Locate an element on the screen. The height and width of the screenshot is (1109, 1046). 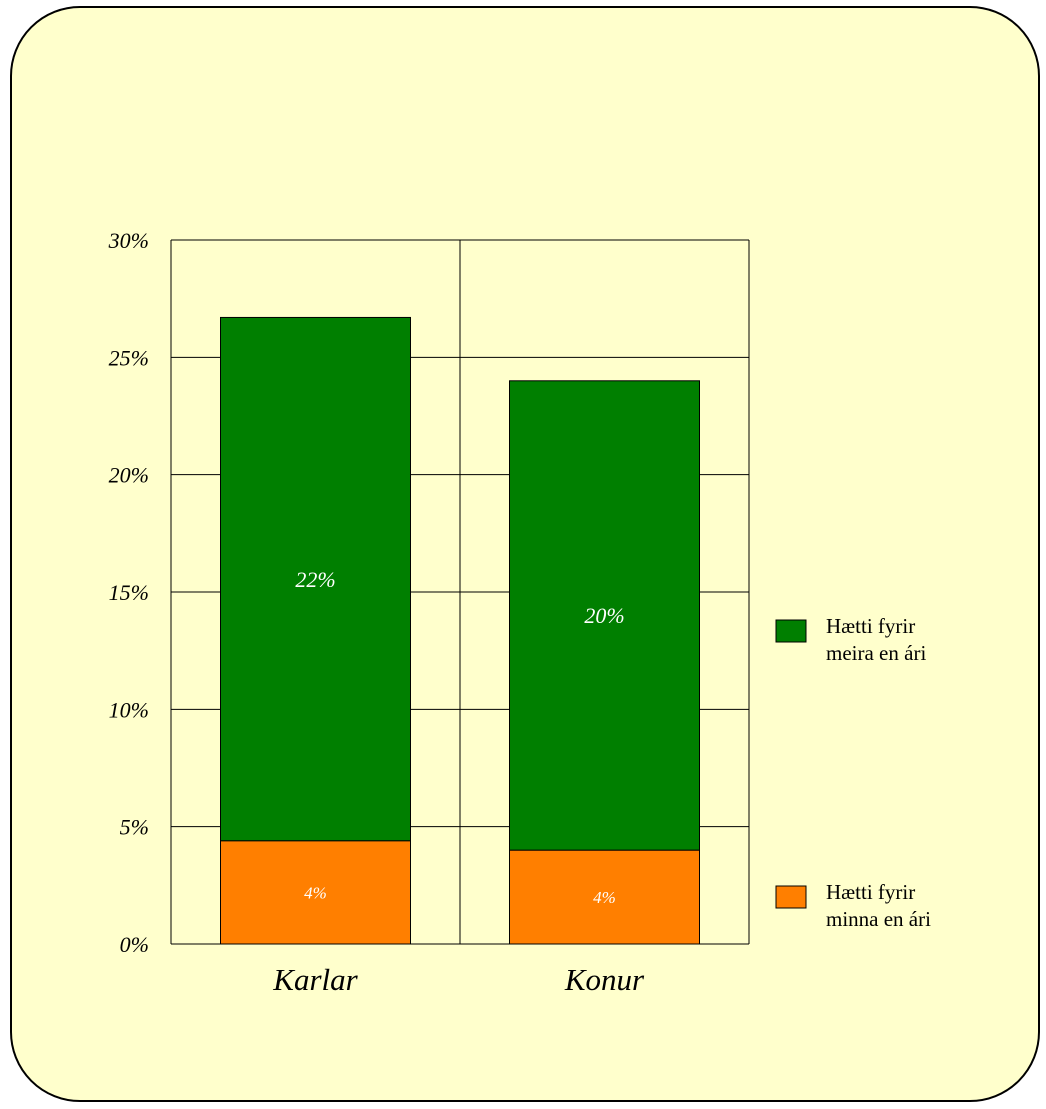
y-tick-label: 30% is located at coordinates (128, 240).